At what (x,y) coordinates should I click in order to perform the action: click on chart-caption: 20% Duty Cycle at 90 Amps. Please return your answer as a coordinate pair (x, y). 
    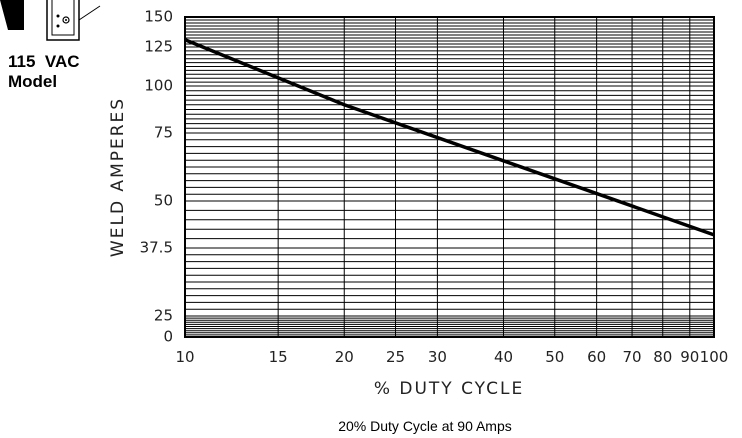
    Looking at the image, I should click on (425, 426).